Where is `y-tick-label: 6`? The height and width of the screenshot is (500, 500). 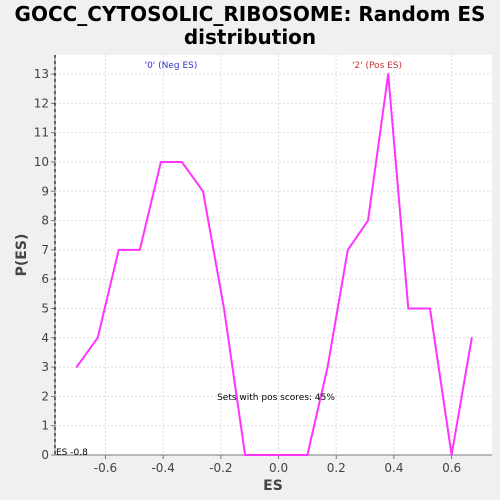
y-tick-label: 6 is located at coordinates (45, 279).